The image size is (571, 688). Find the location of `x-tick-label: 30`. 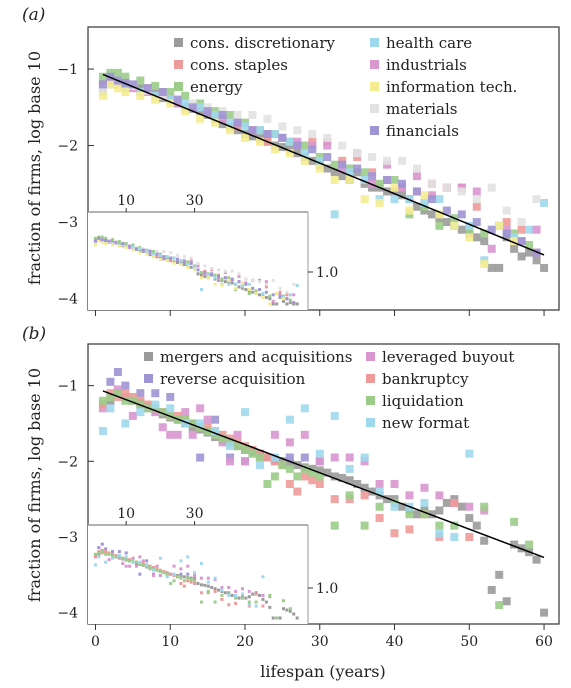

x-tick-label: 30 is located at coordinates (320, 642).